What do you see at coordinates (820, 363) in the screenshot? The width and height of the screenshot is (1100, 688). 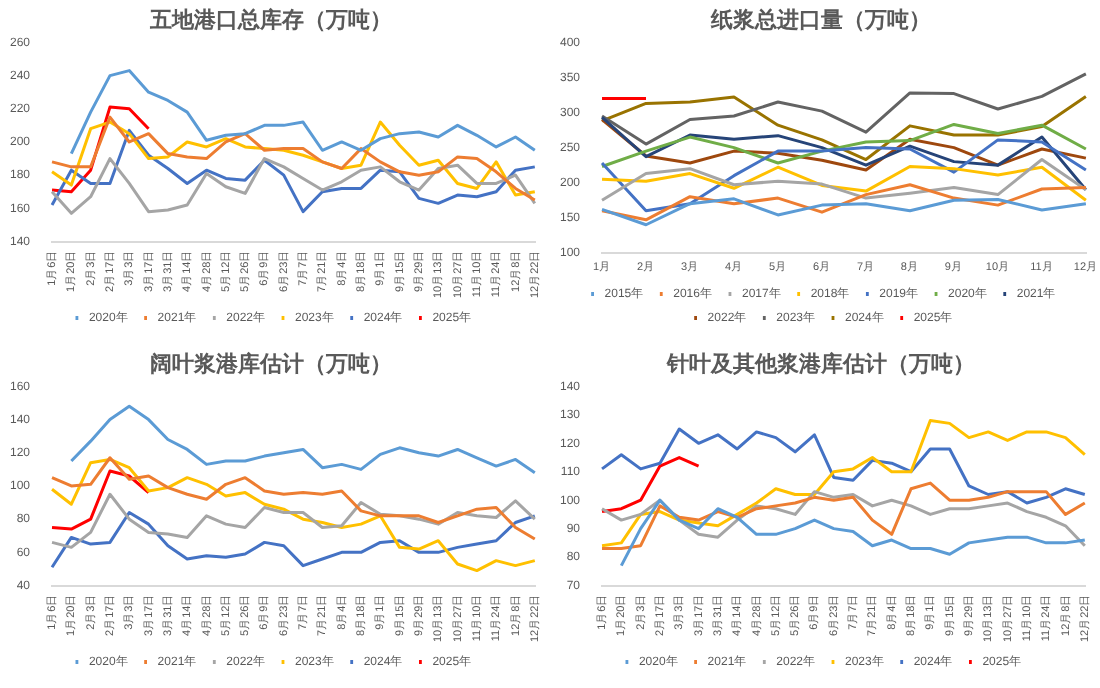 I see `chart-title: 针叶及其他浆港库估计（万吨）` at bounding box center [820, 363].